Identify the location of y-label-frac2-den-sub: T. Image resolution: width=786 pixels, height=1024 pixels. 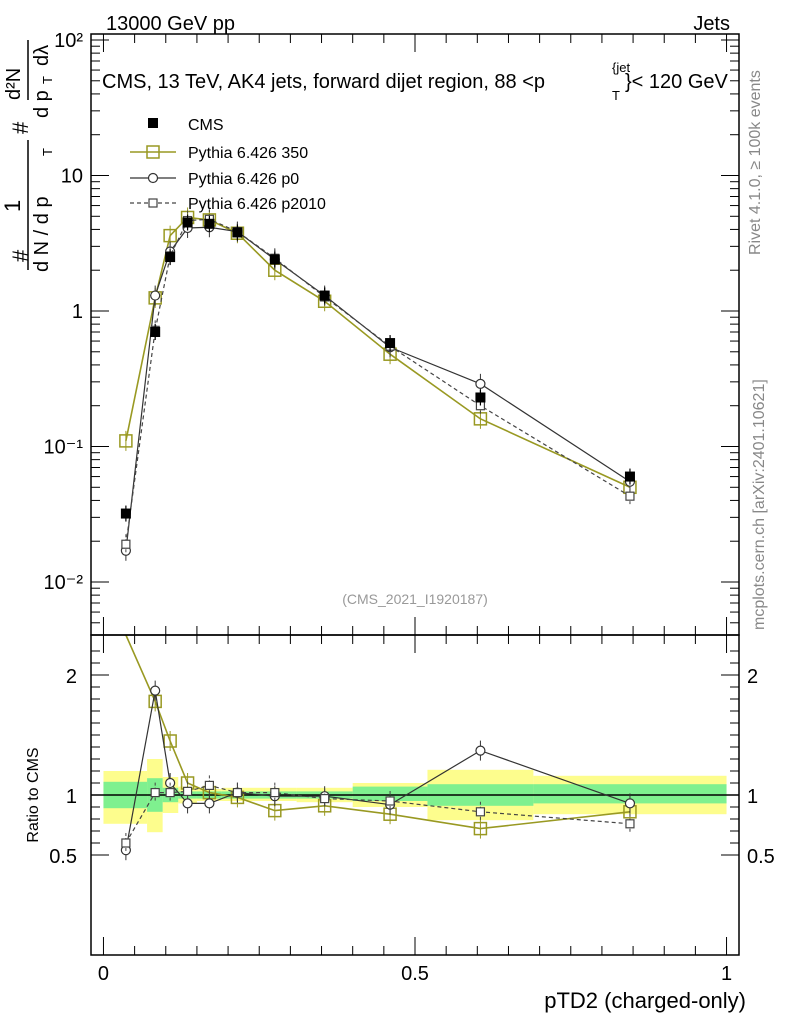
(47, 80).